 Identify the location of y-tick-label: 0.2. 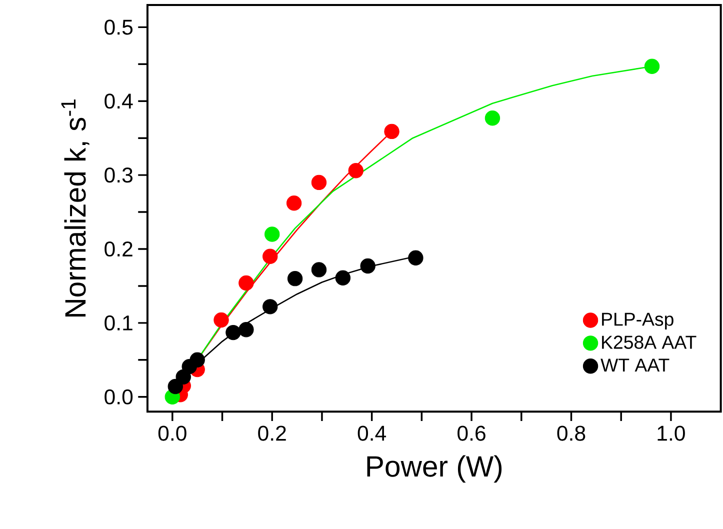
(118, 249).